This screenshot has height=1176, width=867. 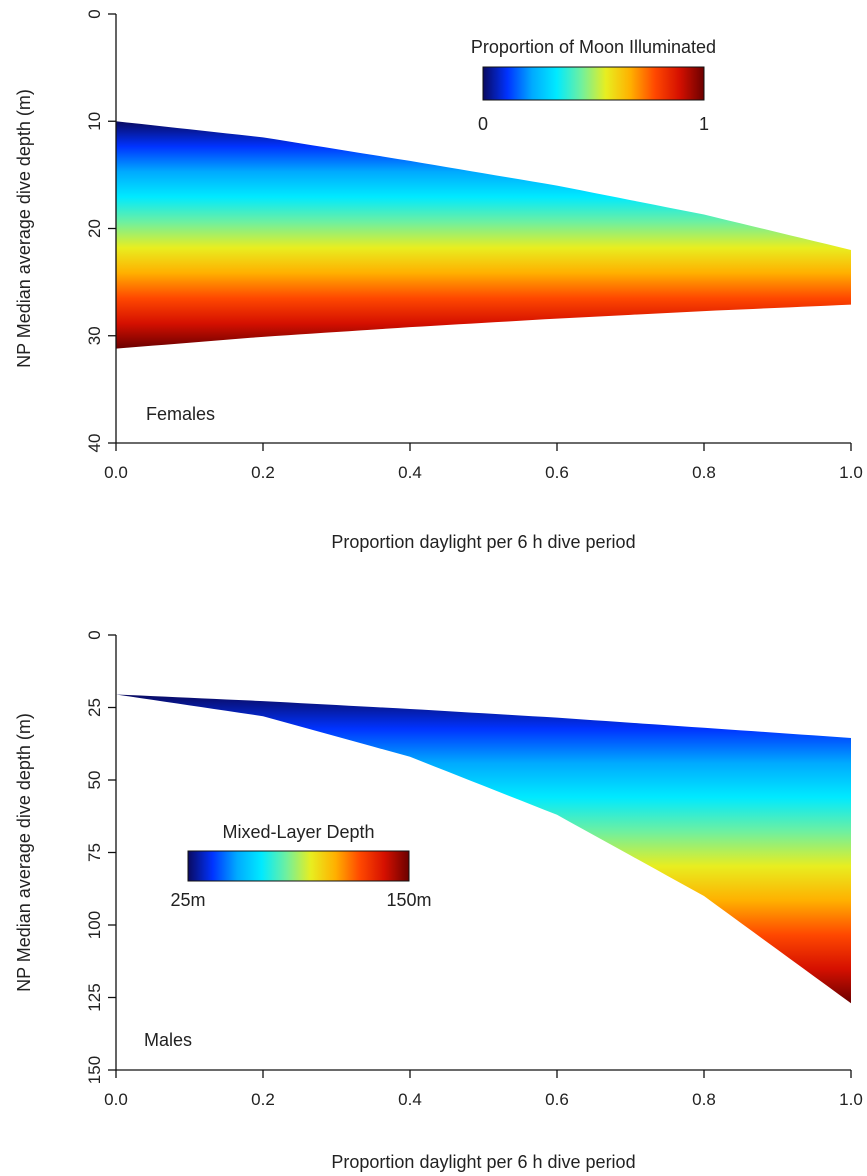 What do you see at coordinates (483, 124) in the screenshot?
I see `colorbar-min-label: 0` at bounding box center [483, 124].